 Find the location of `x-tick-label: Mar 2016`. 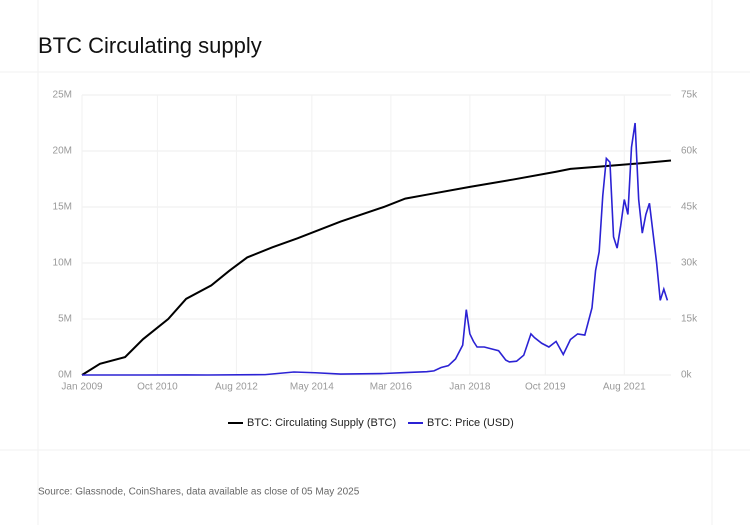

x-tick-label: Mar 2016 is located at coordinates (391, 387).